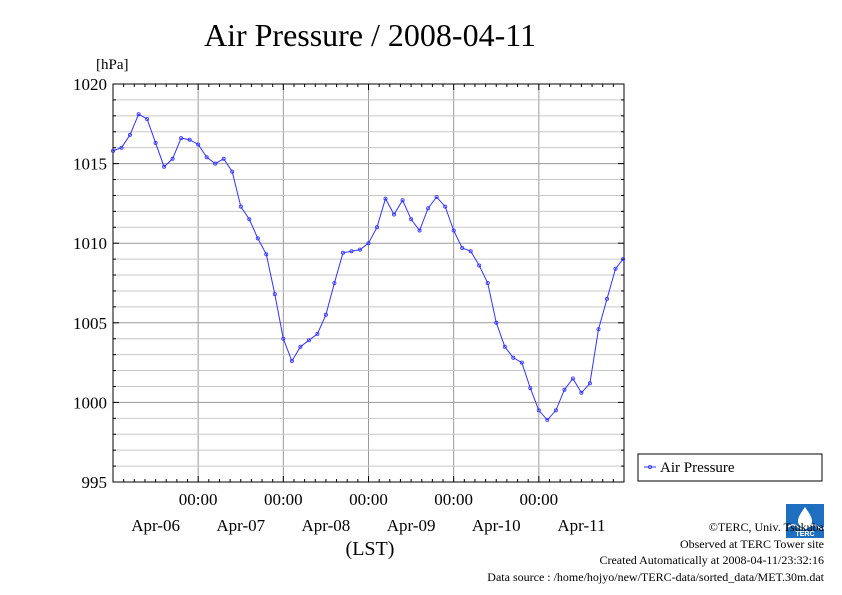 The height and width of the screenshot is (595, 842). I want to click on x-date-label: Apr-10, so click(496, 525).